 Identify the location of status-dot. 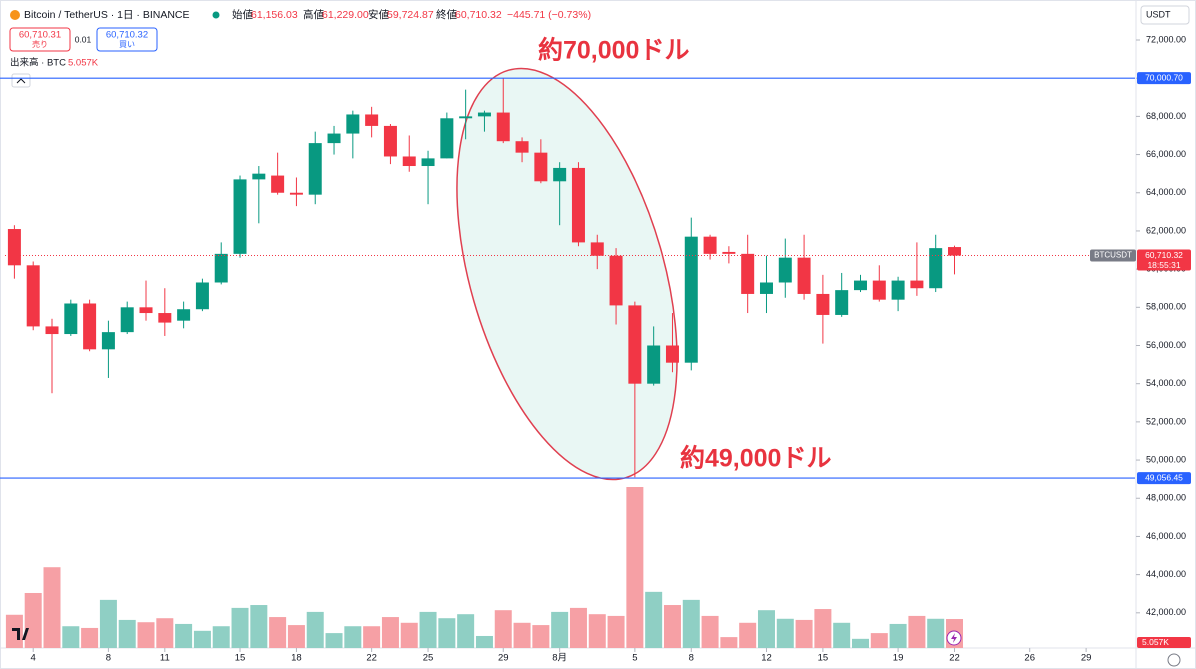
(216, 15).